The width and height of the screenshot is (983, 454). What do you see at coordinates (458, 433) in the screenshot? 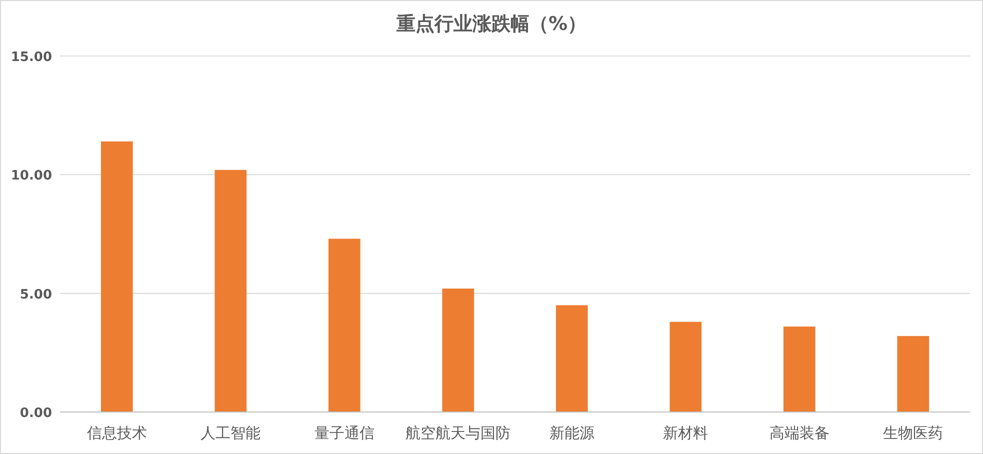
I see `x-tick-label: 航空航天与国防` at bounding box center [458, 433].